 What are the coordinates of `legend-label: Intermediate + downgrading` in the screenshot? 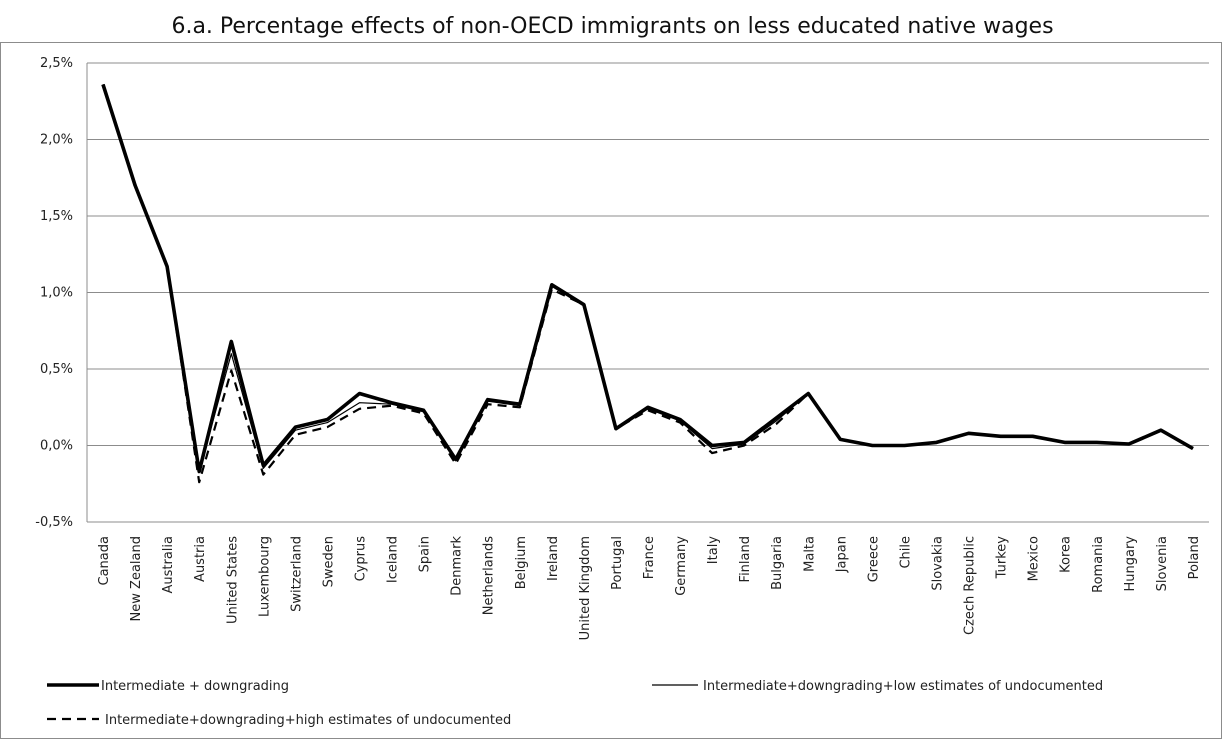 It's located at (195, 686).